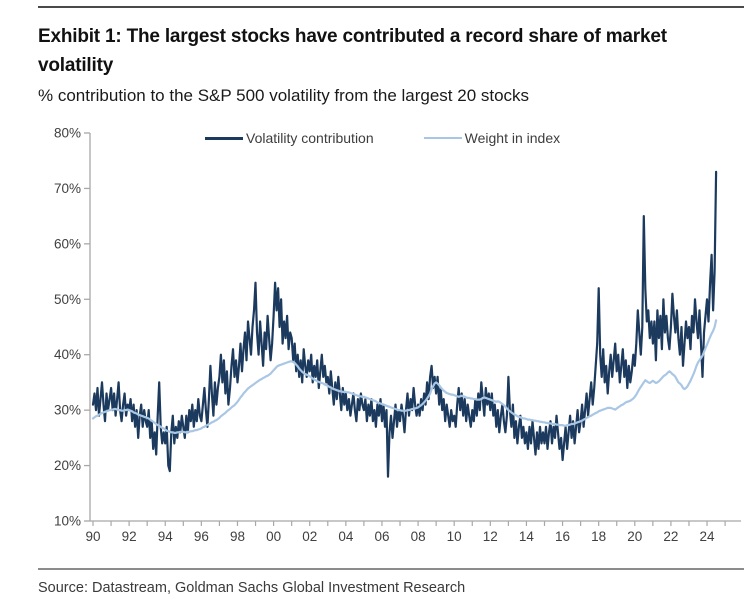  Describe the element at coordinates (391, 7) in the screenshot. I see `top-divider` at that location.